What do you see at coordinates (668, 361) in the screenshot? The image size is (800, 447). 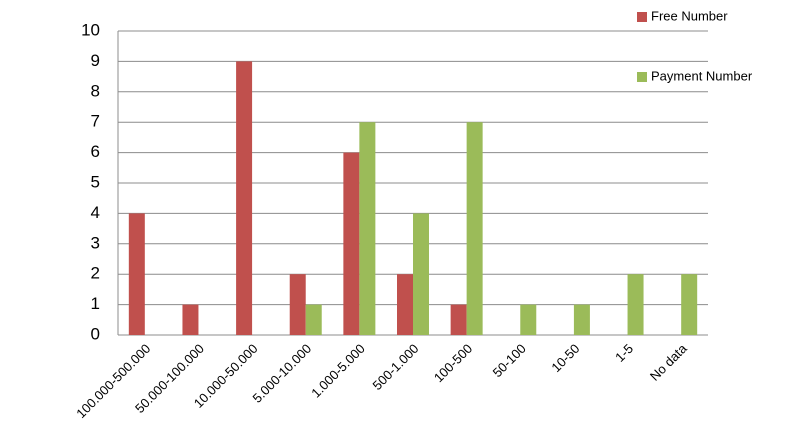 I see `x-tick-label: No data` at bounding box center [668, 361].